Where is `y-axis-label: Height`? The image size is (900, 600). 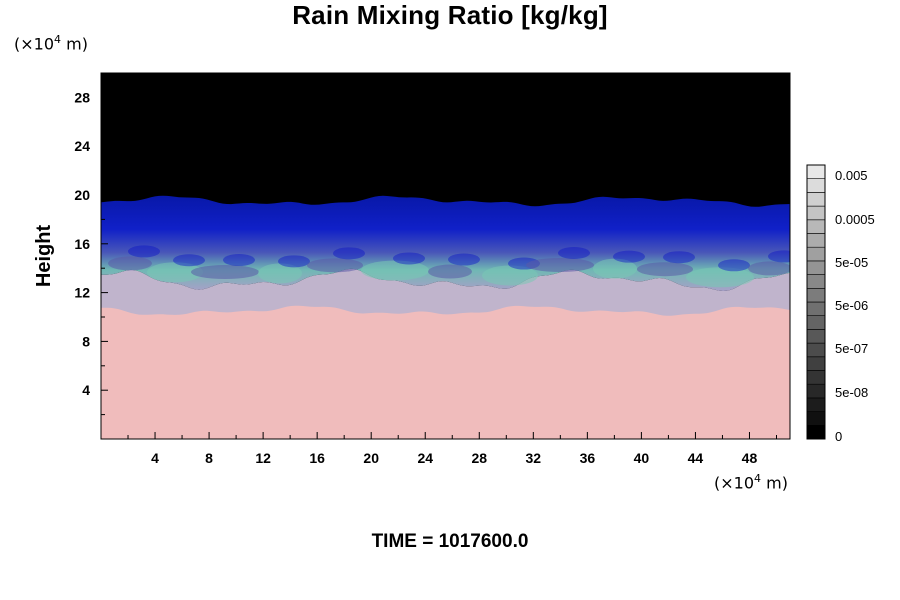 y-axis-label: Height is located at coordinates (44, 256).